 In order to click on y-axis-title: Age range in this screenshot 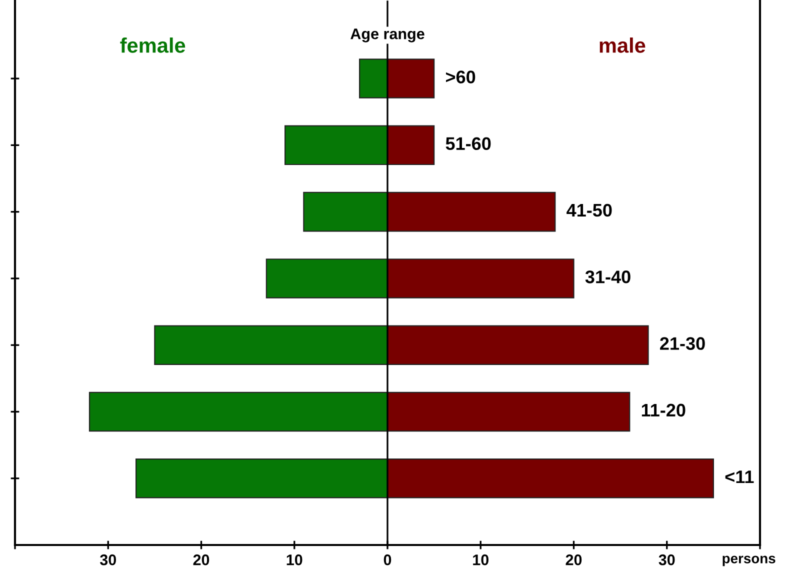, I will do `click(387, 35)`.